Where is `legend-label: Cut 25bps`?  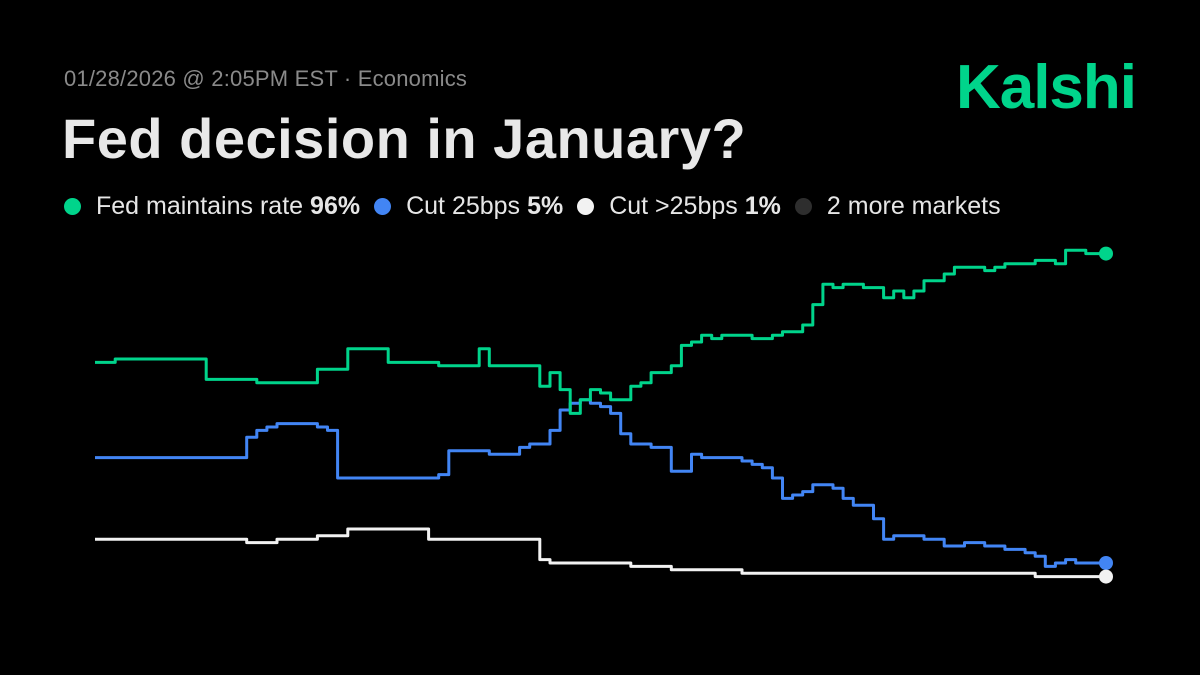
legend-label: Cut 25bps is located at coordinates (463, 206).